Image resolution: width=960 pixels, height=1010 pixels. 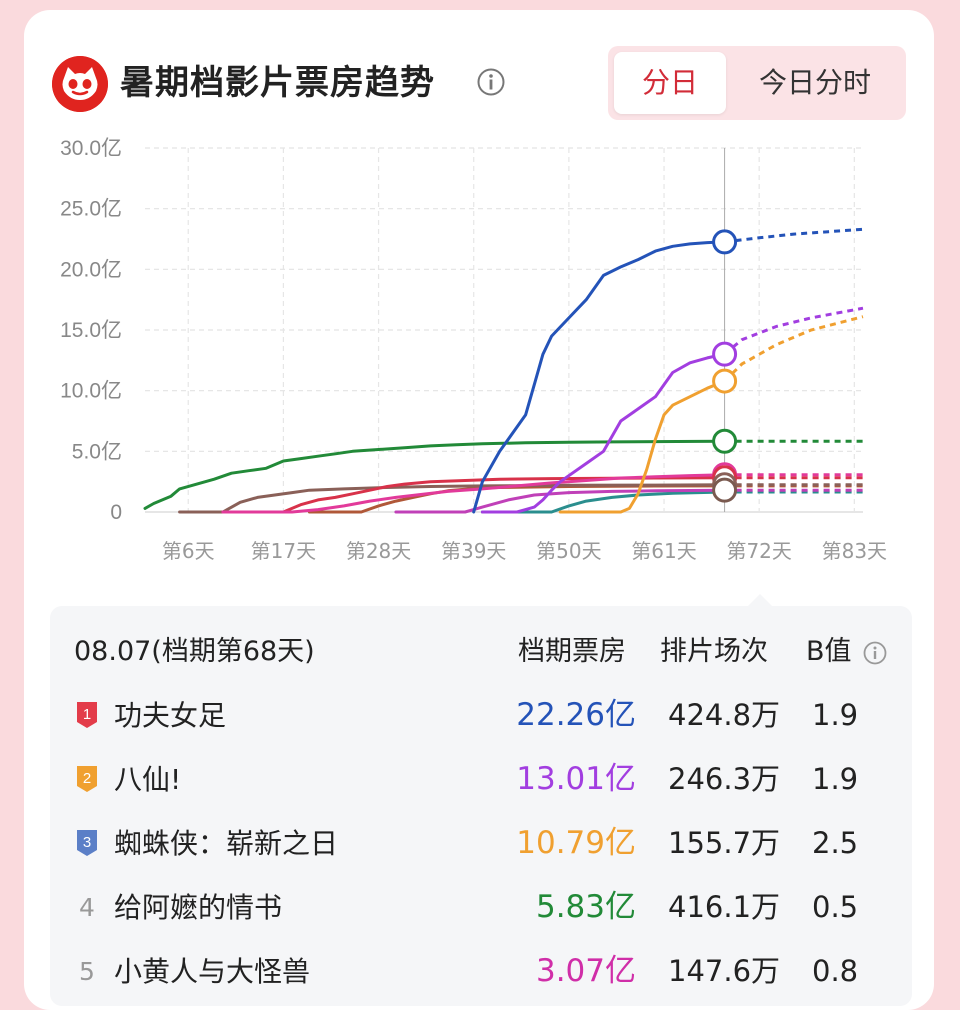 What do you see at coordinates (724, 907) in the screenshot?
I see `screenings-value: 416.1万` at bounding box center [724, 907].